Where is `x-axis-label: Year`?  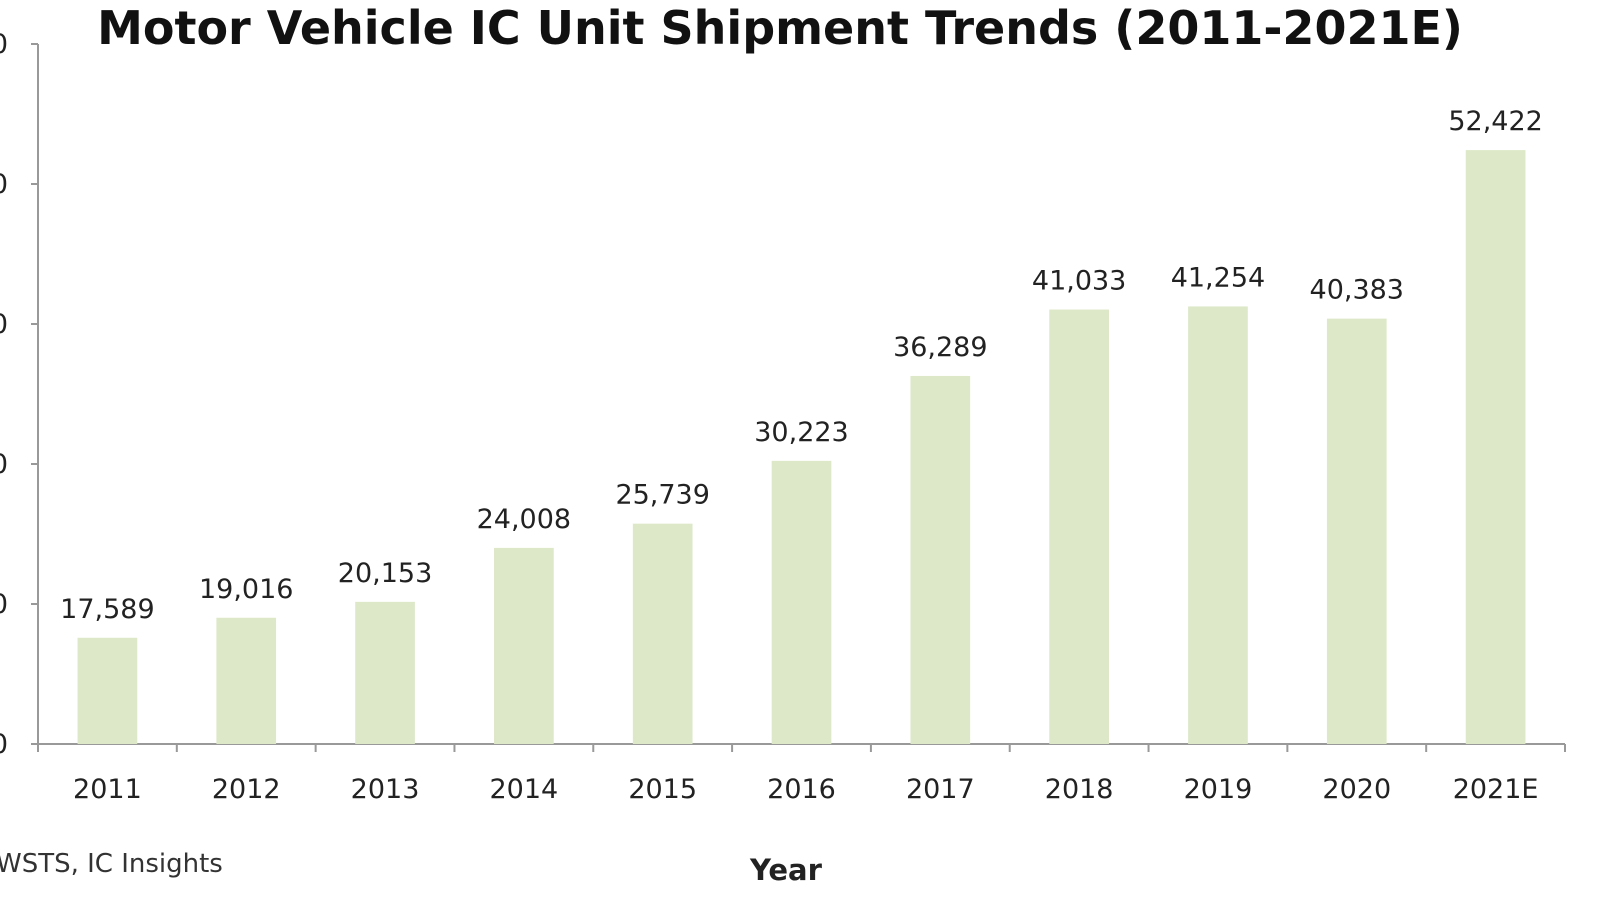
x-axis-label: Year is located at coordinates (786, 870).